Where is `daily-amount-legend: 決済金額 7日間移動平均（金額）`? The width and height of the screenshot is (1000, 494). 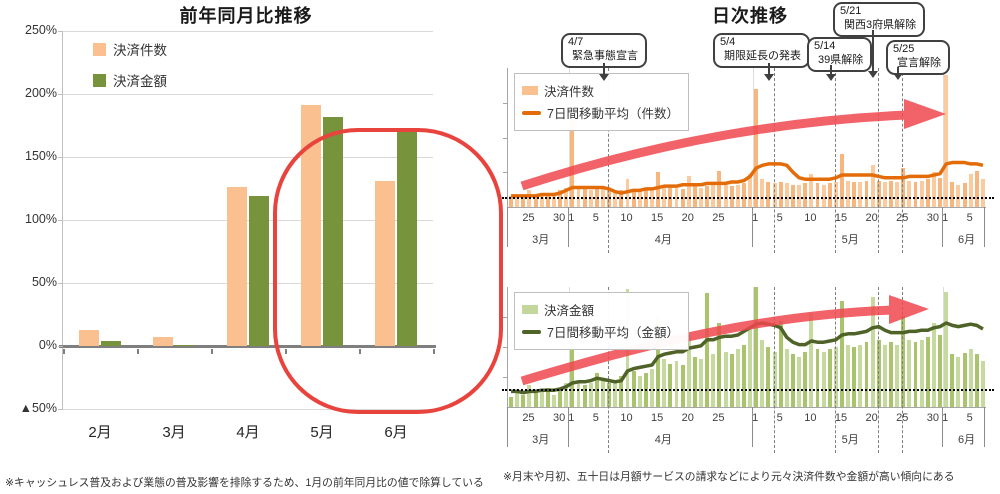 daily-amount-legend: 決済金額 7日間移動平均（金額） is located at coordinates (601, 321).